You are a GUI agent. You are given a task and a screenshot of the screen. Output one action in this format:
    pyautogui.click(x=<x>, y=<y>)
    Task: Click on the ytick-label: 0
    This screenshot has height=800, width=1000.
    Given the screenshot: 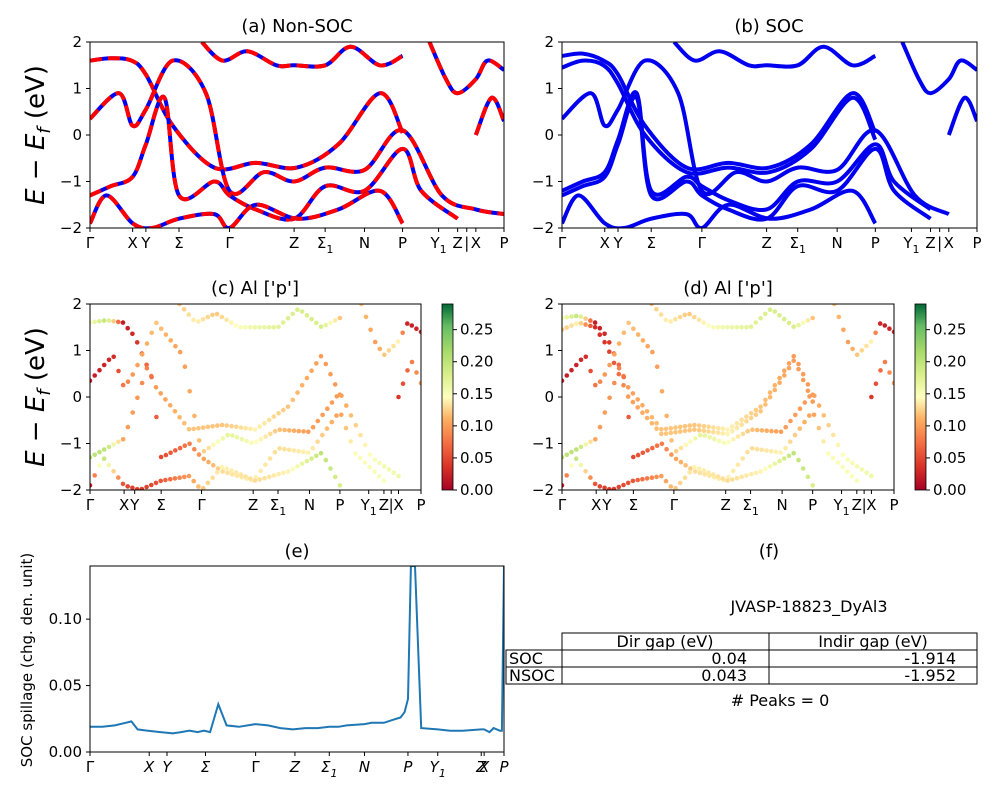 What is the action you would take?
    pyautogui.click(x=77, y=135)
    